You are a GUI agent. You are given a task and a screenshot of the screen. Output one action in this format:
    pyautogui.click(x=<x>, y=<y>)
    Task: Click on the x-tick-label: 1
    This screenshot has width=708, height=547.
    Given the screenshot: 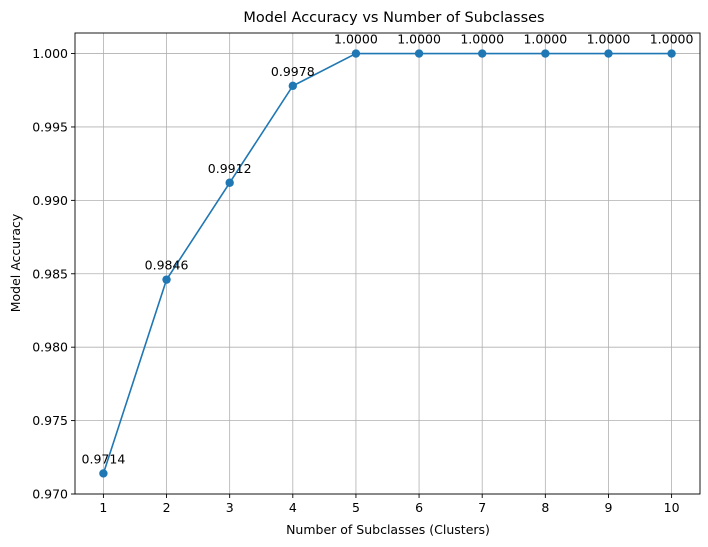 What is the action you would take?
    pyautogui.click(x=103, y=507)
    